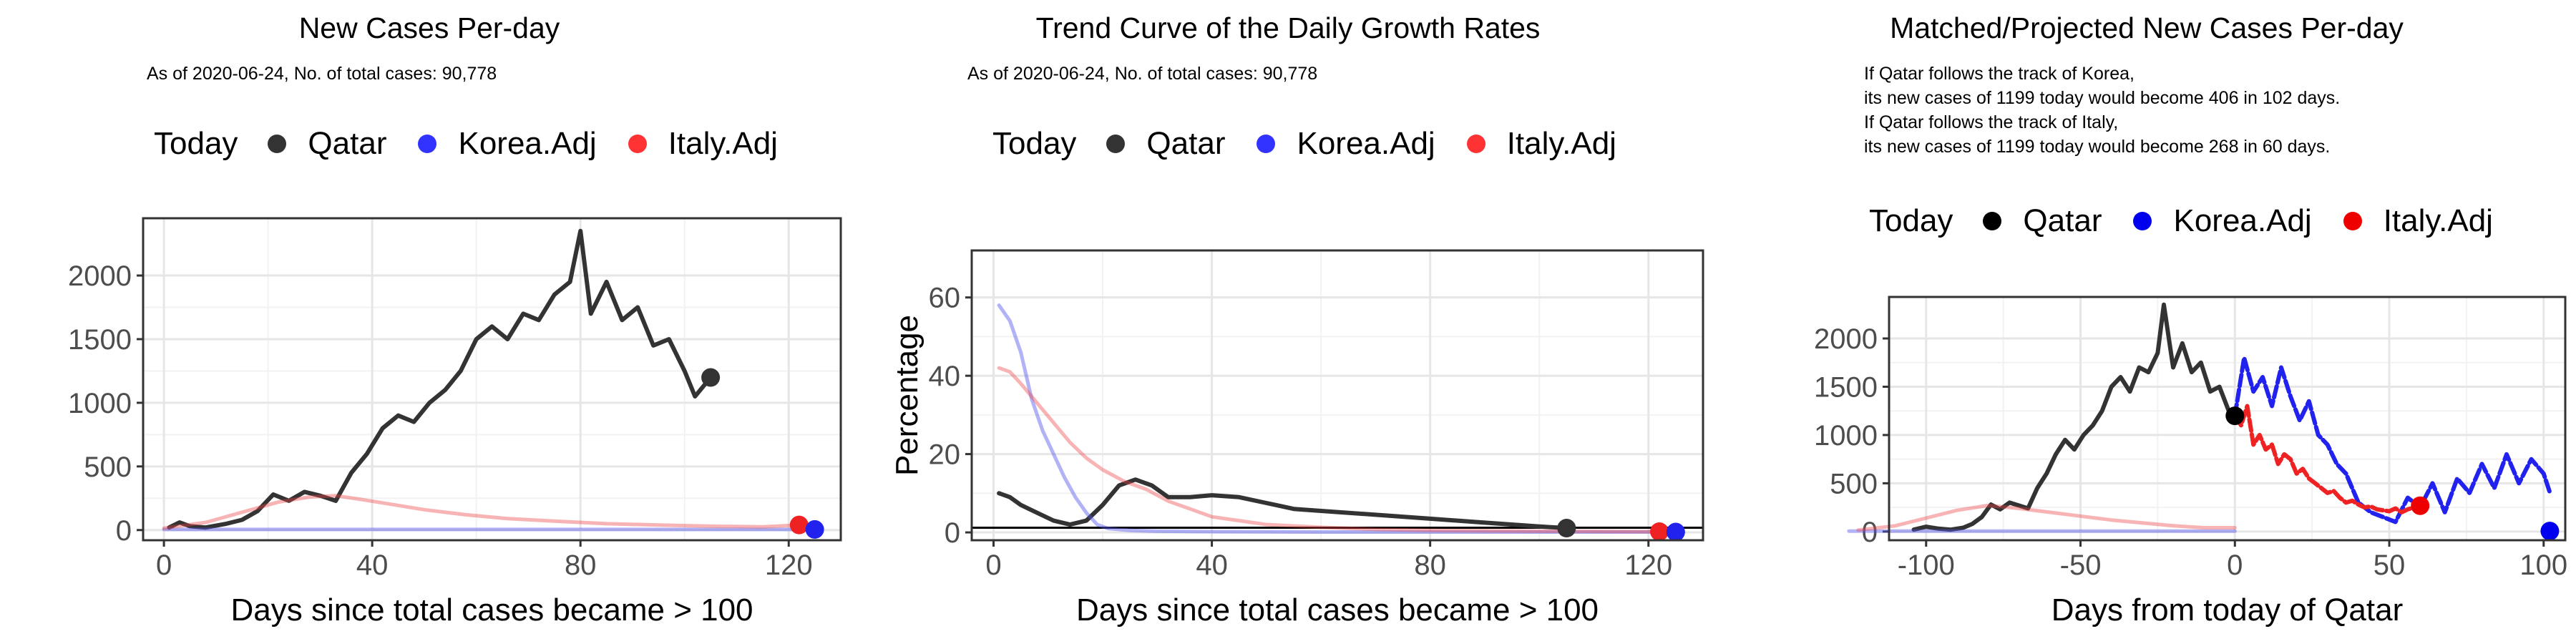  Describe the element at coordinates (1926, 565) in the screenshot. I see `x-tick-label: -100` at that location.